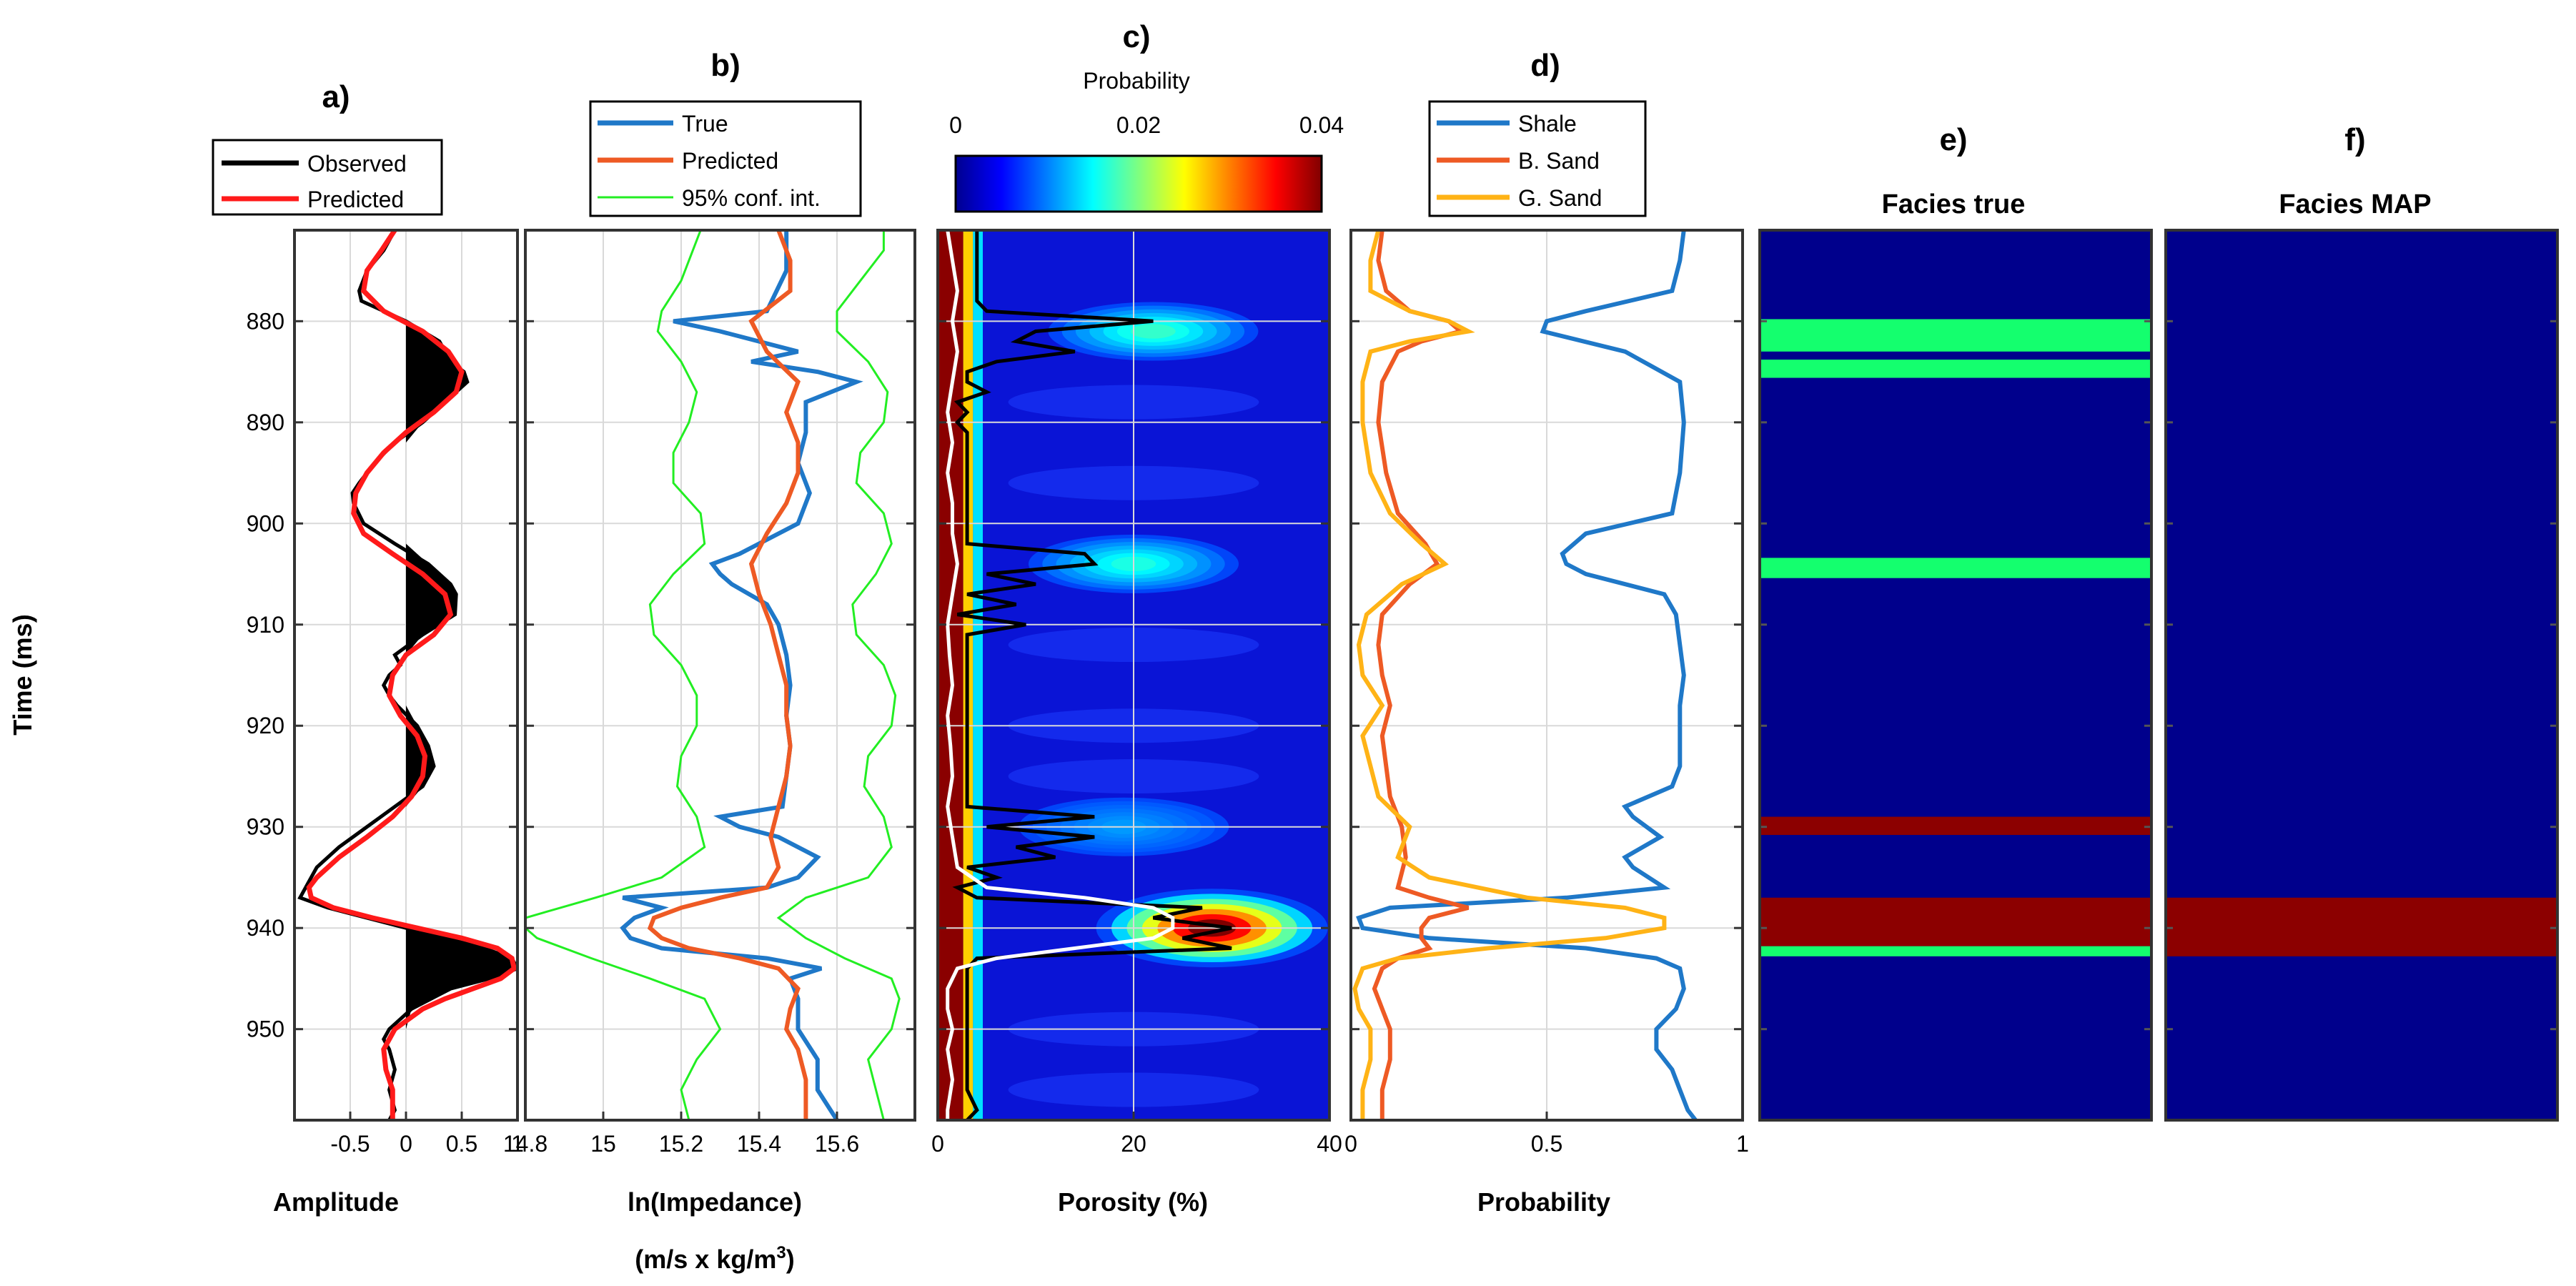 The width and height of the screenshot is (2576, 1286). I want to click on predicted-impedance-line, so click(727, 675).